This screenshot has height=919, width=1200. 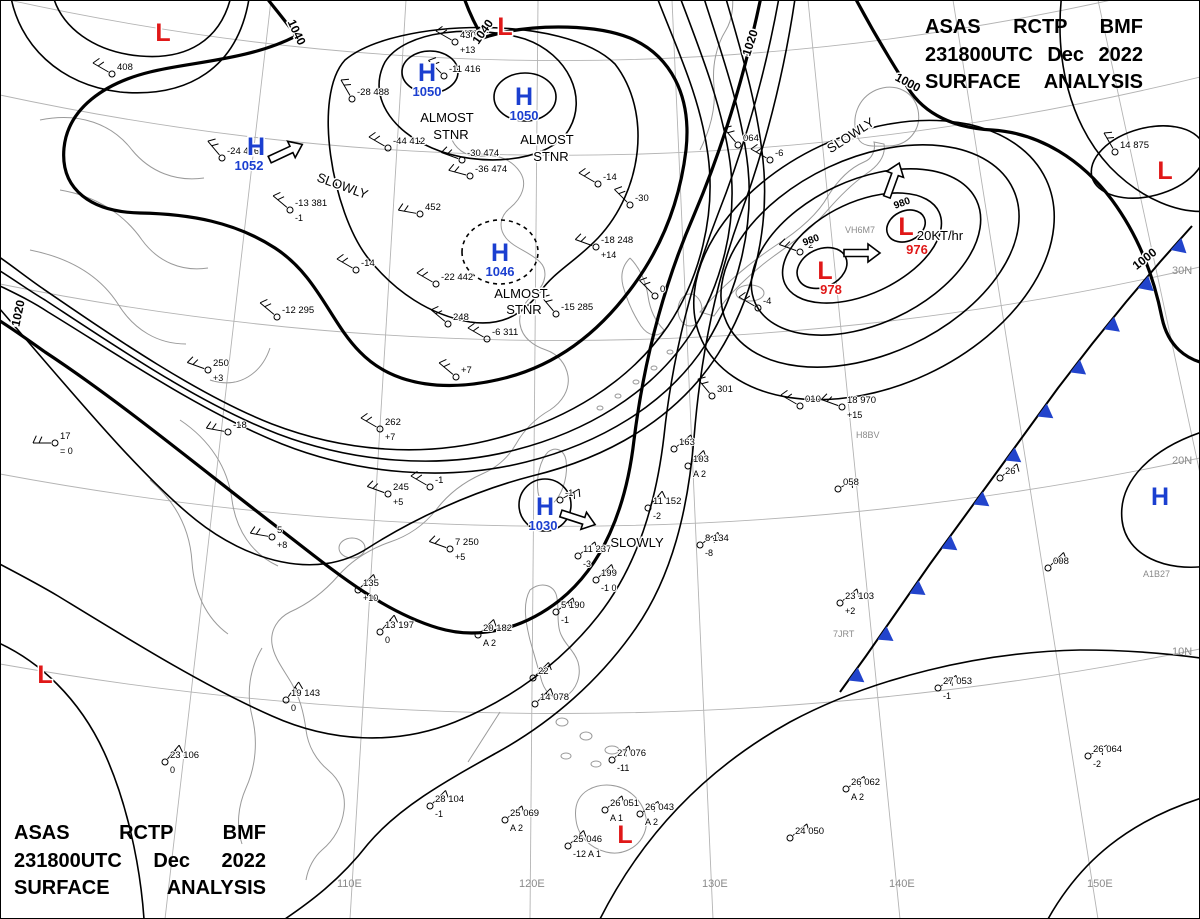 What do you see at coordinates (1126, 143) in the screenshot?
I see `station-plot: 14 875` at bounding box center [1126, 143].